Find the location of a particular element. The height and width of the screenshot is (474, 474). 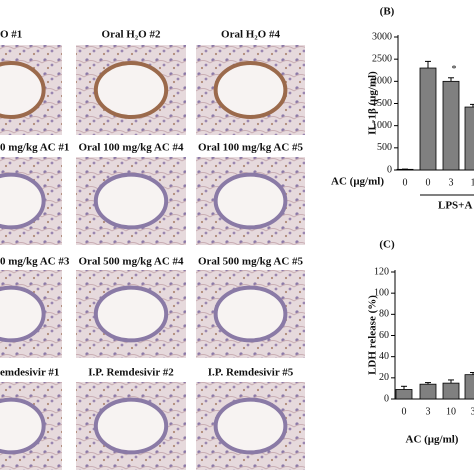

panel-label: emdesivir #1 is located at coordinates (29, 373).